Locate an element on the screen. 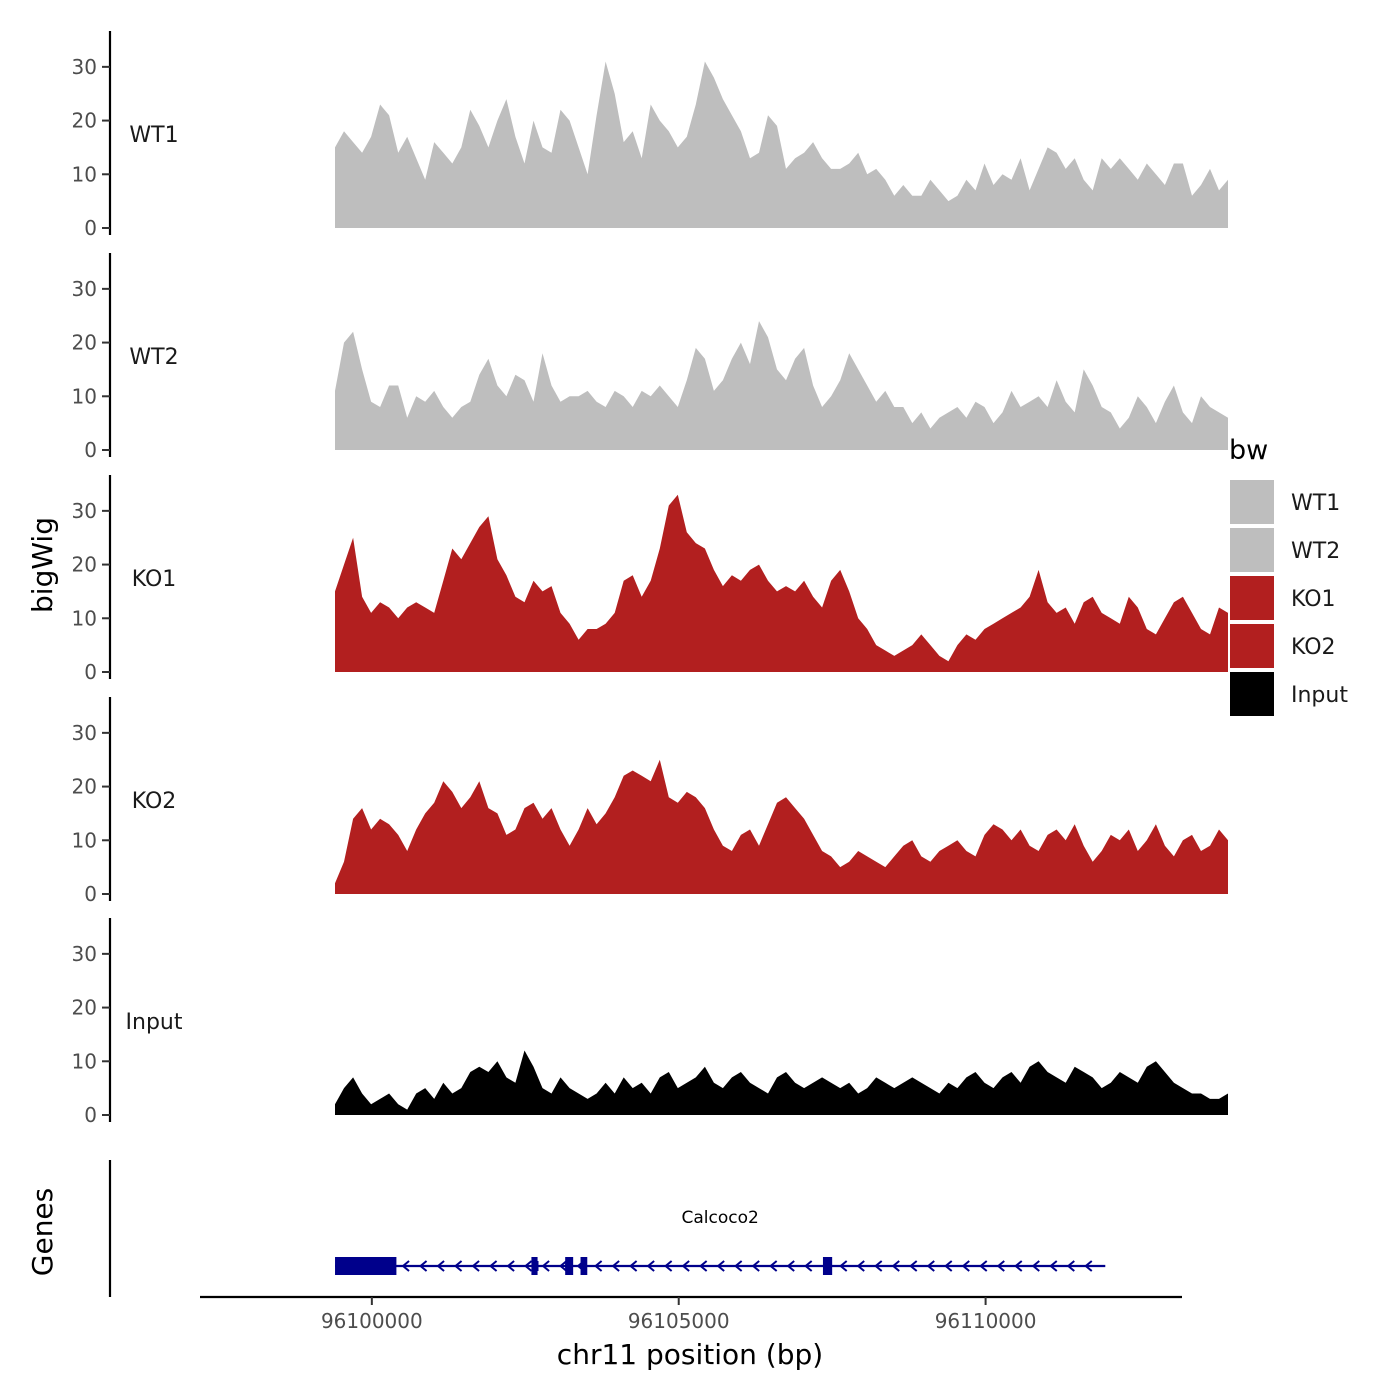  track-label-input: Input is located at coordinates (154, 1022).